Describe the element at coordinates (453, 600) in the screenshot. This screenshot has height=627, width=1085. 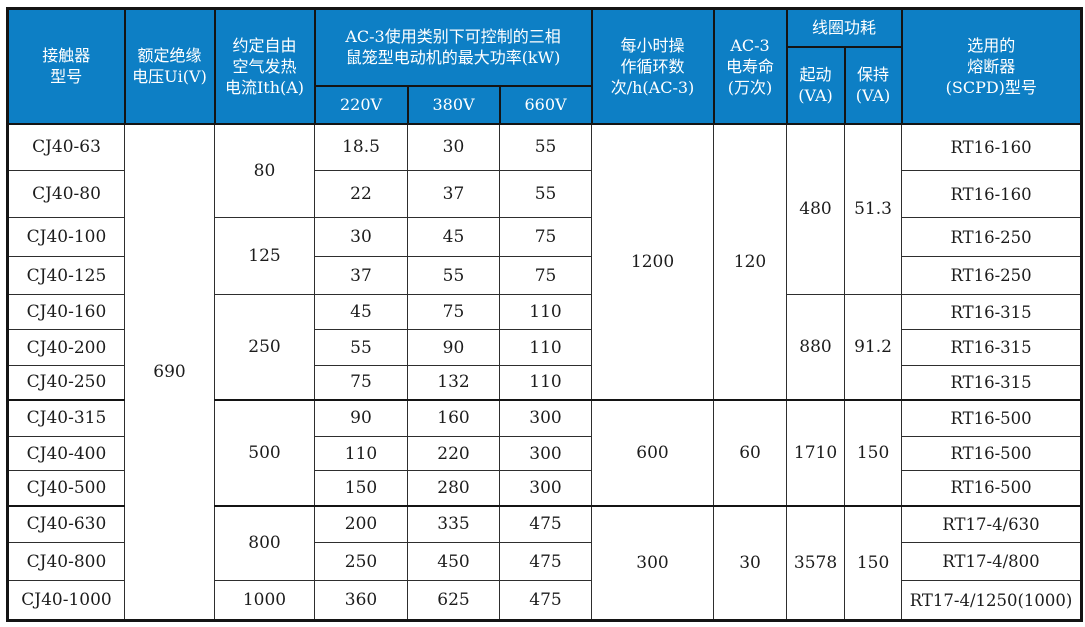
I see `cell-kw-380: 625` at that location.